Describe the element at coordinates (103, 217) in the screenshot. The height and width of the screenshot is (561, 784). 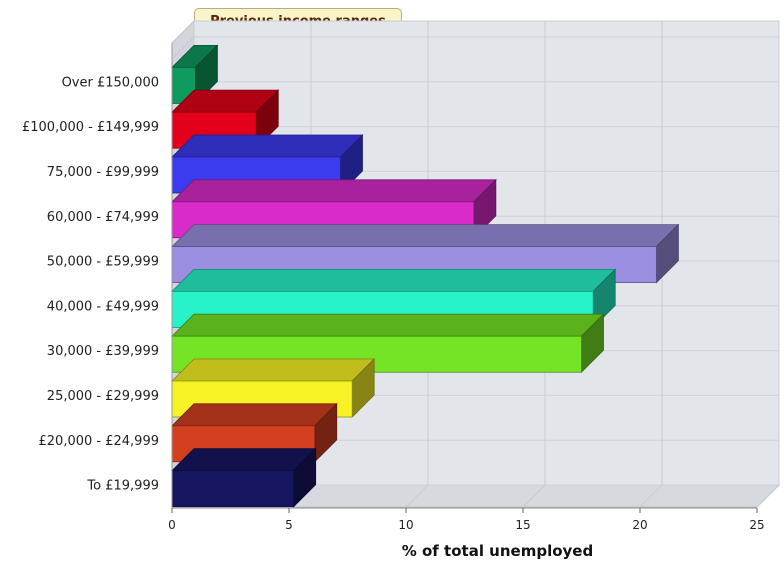
I see `category-label: 60,000 - £74,999` at that location.